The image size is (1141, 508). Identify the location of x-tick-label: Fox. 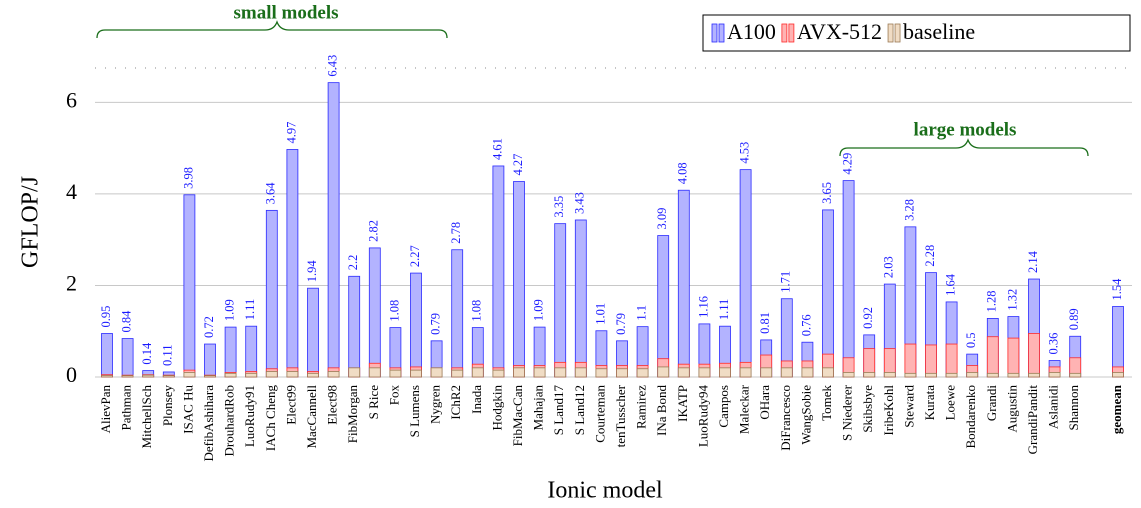
(393, 395).